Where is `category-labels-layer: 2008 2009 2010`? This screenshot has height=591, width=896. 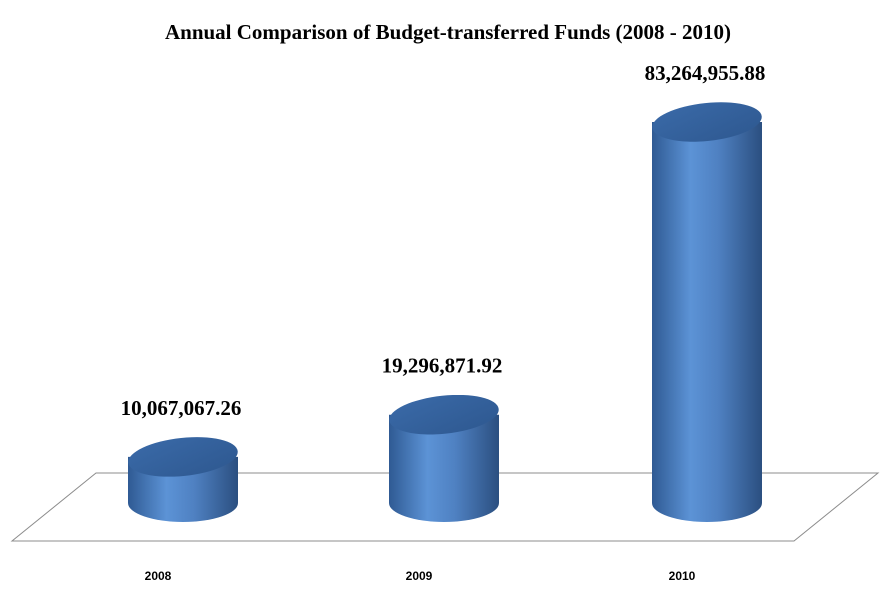
category-labels-layer: 2008 2009 2010 is located at coordinates (420, 576).